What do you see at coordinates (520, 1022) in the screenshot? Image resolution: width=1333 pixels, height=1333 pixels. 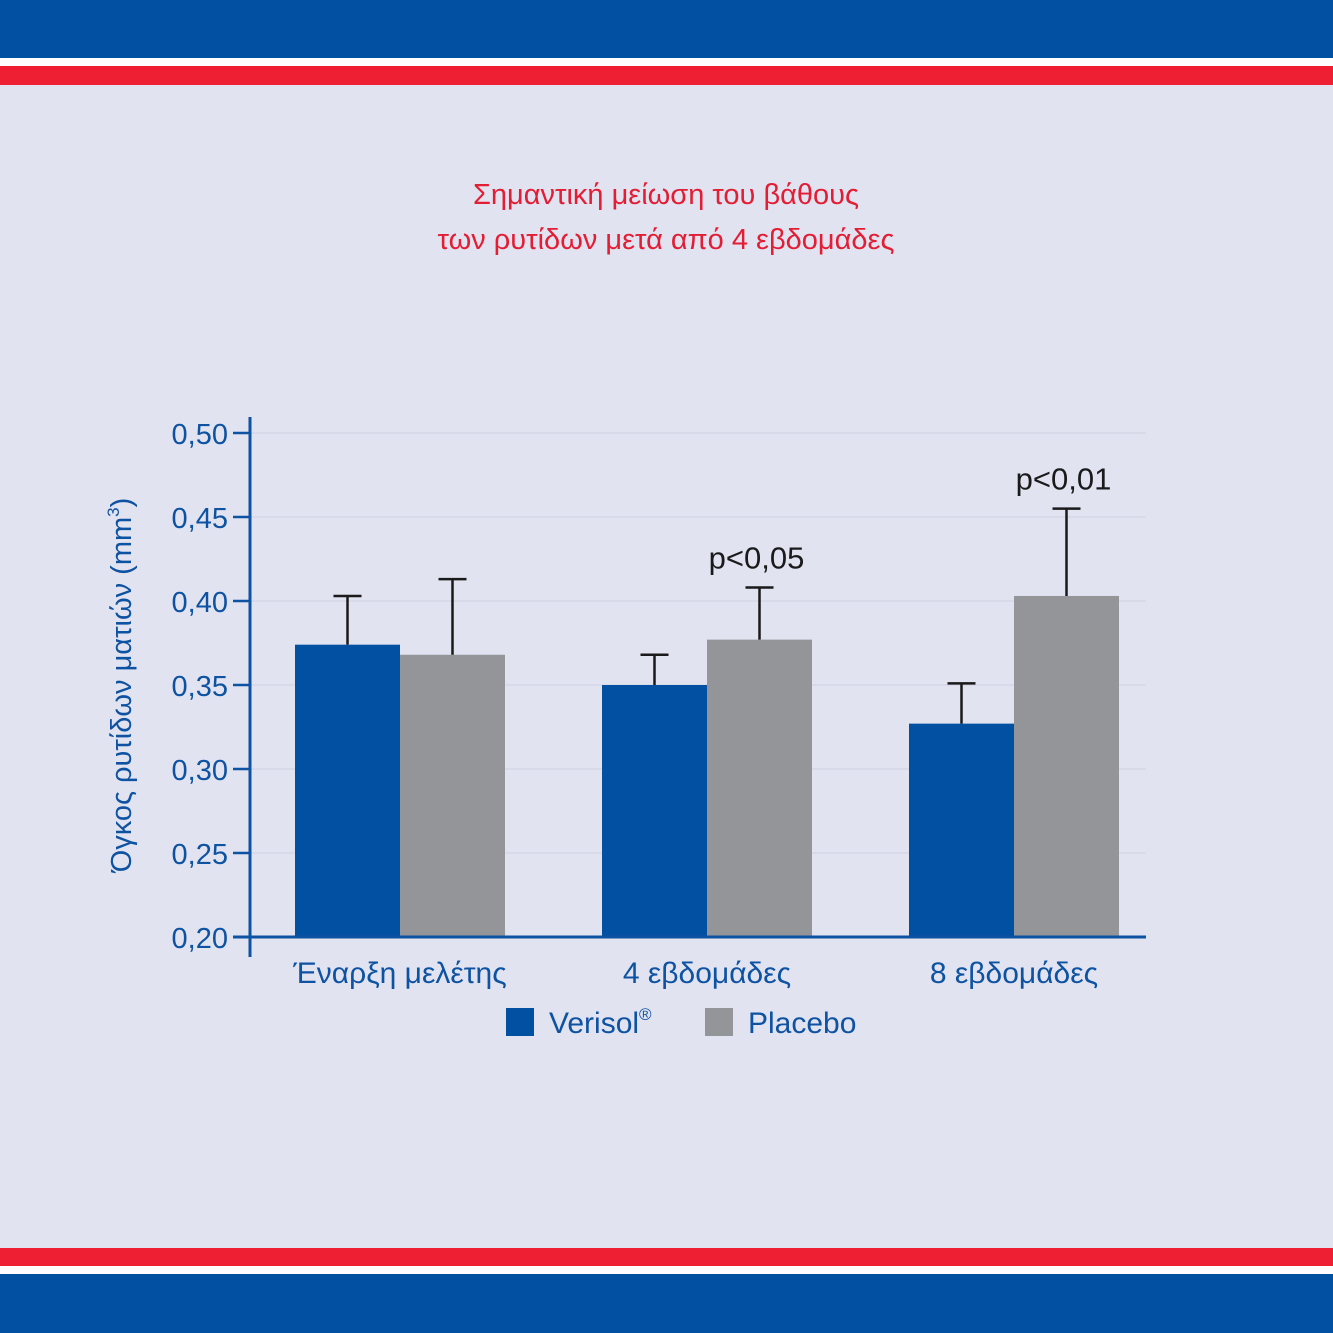 I see `legend-swatch-verisol` at bounding box center [520, 1022].